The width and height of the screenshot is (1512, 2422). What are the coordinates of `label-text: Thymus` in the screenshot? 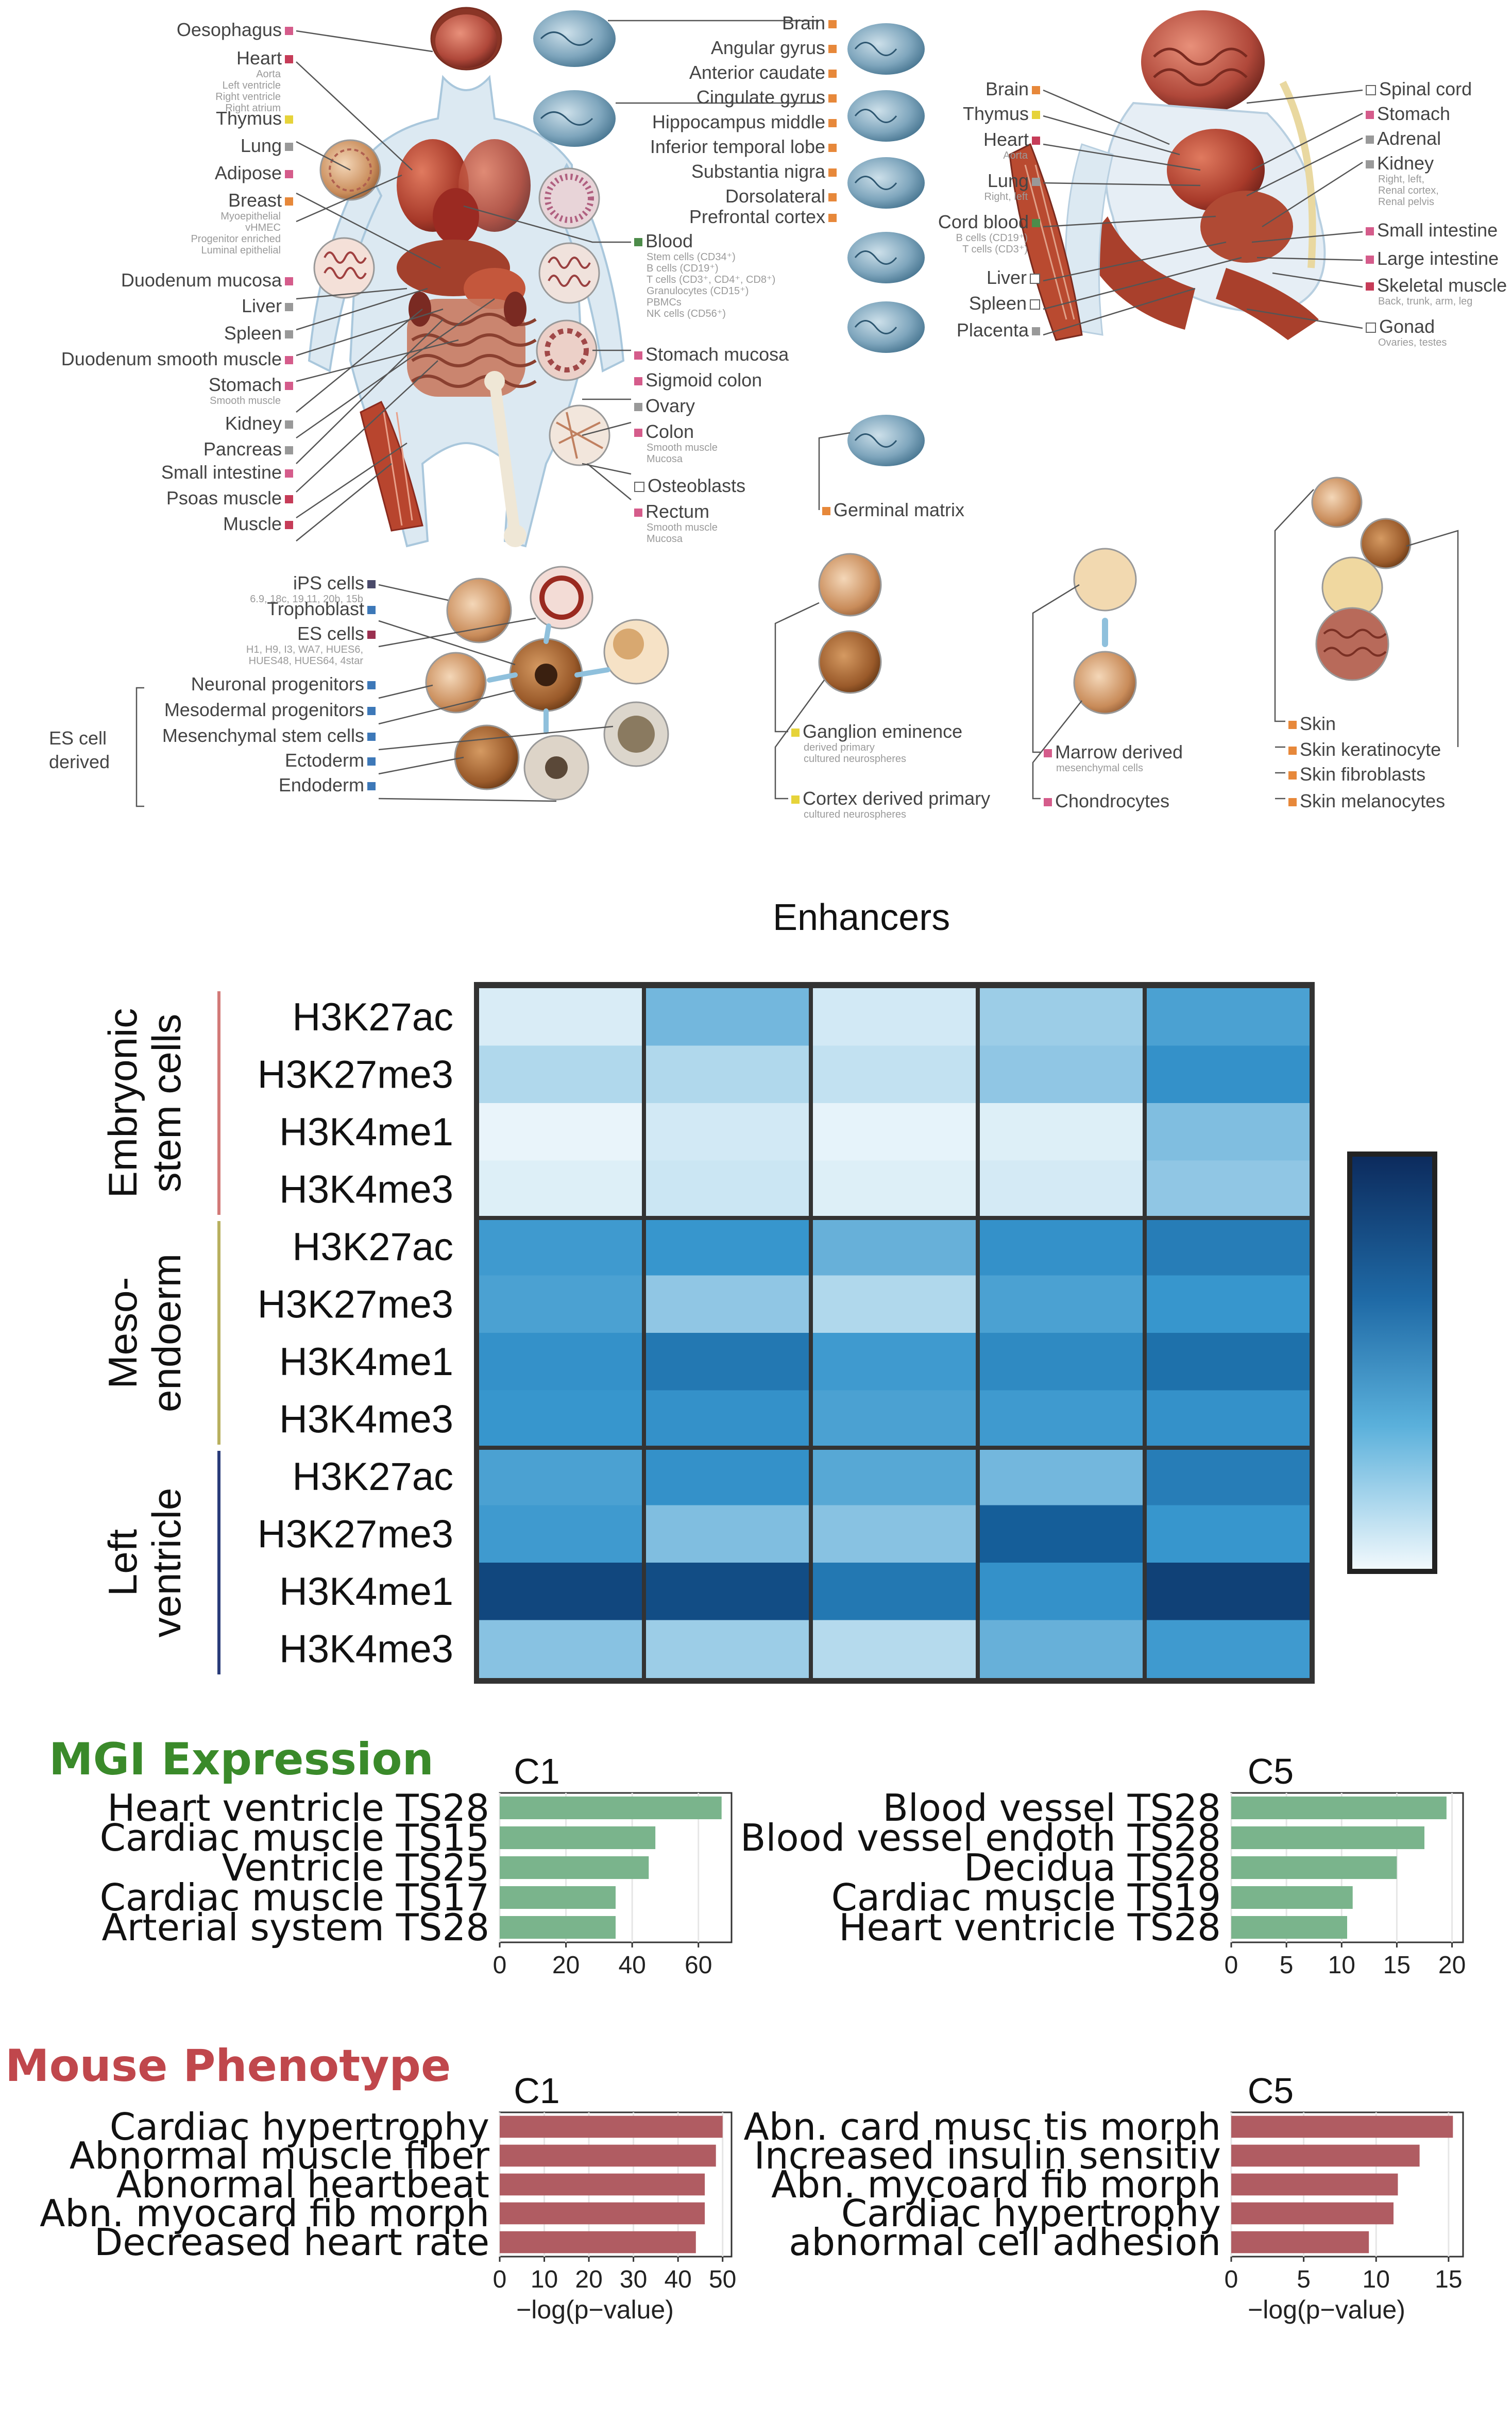 It's located at (248, 118).